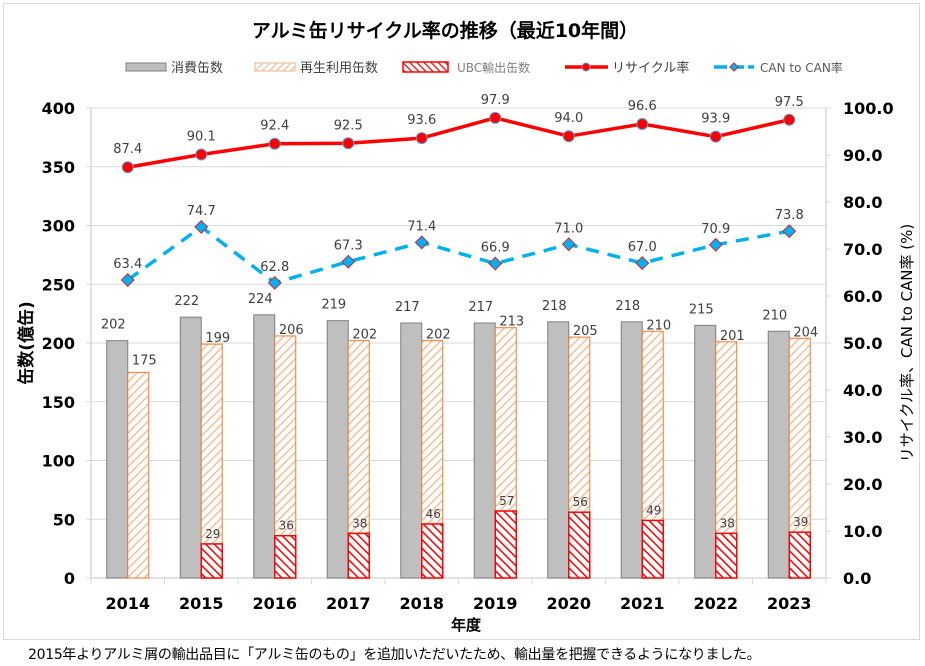 This screenshot has width=925, height=666. I want to click on legend-label-can-to-can: CAN to CAN率, so click(801, 67).